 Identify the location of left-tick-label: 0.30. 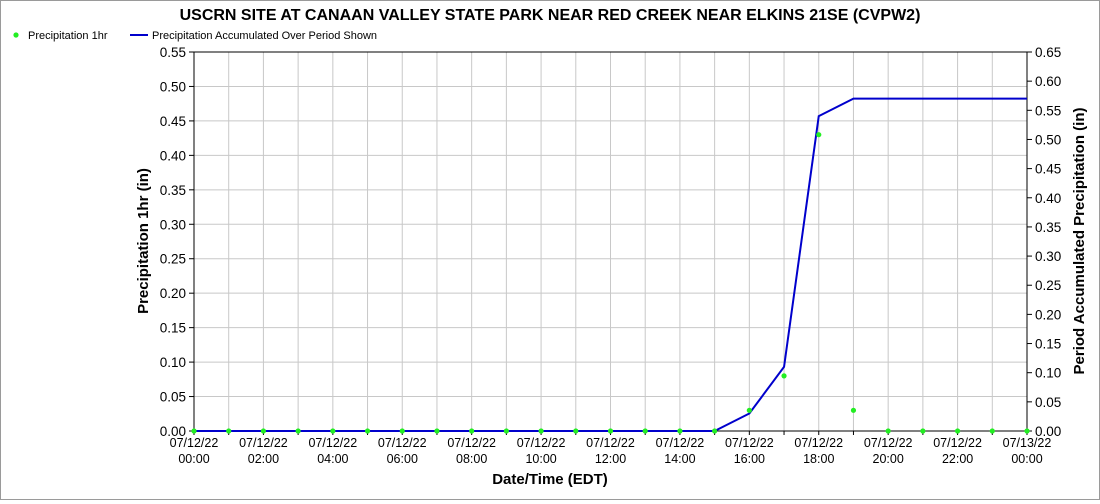
(173, 224).